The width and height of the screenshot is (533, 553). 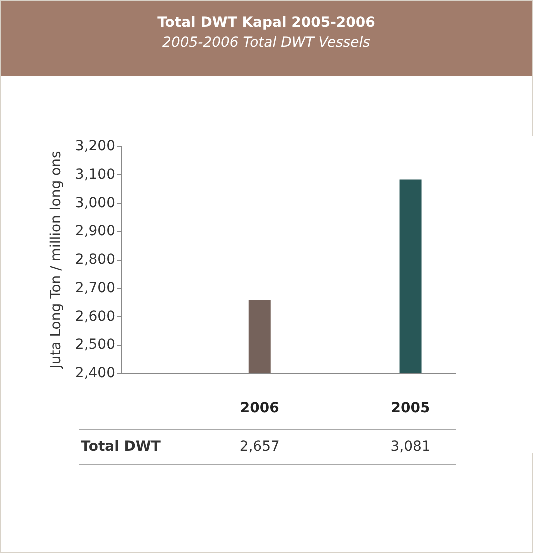 What do you see at coordinates (260, 408) in the screenshot?
I see `x-tick-label: 2006` at bounding box center [260, 408].